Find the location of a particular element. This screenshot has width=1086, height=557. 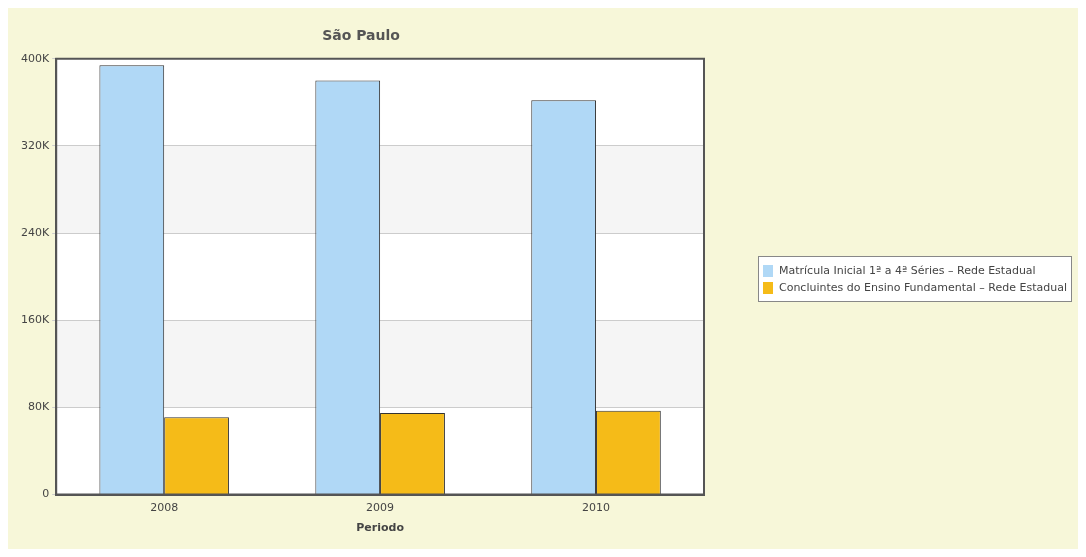

y-tick-label: 240K is located at coordinates (35, 232).